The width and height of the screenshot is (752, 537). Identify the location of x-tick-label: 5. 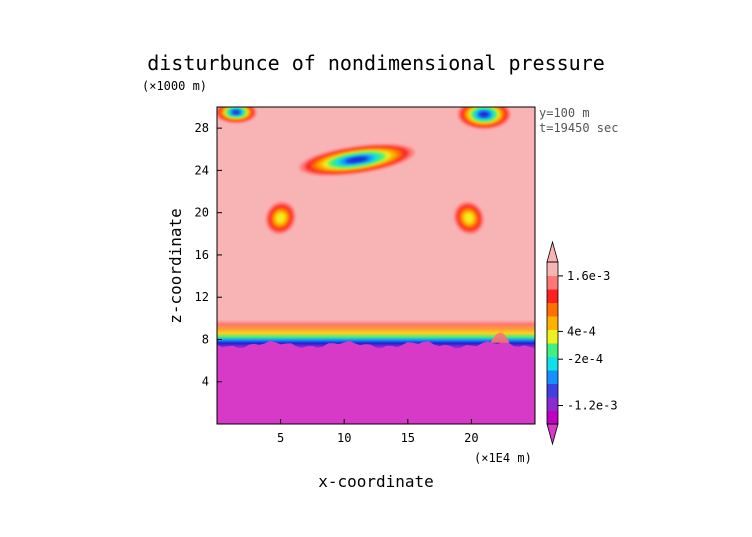
(280, 438).